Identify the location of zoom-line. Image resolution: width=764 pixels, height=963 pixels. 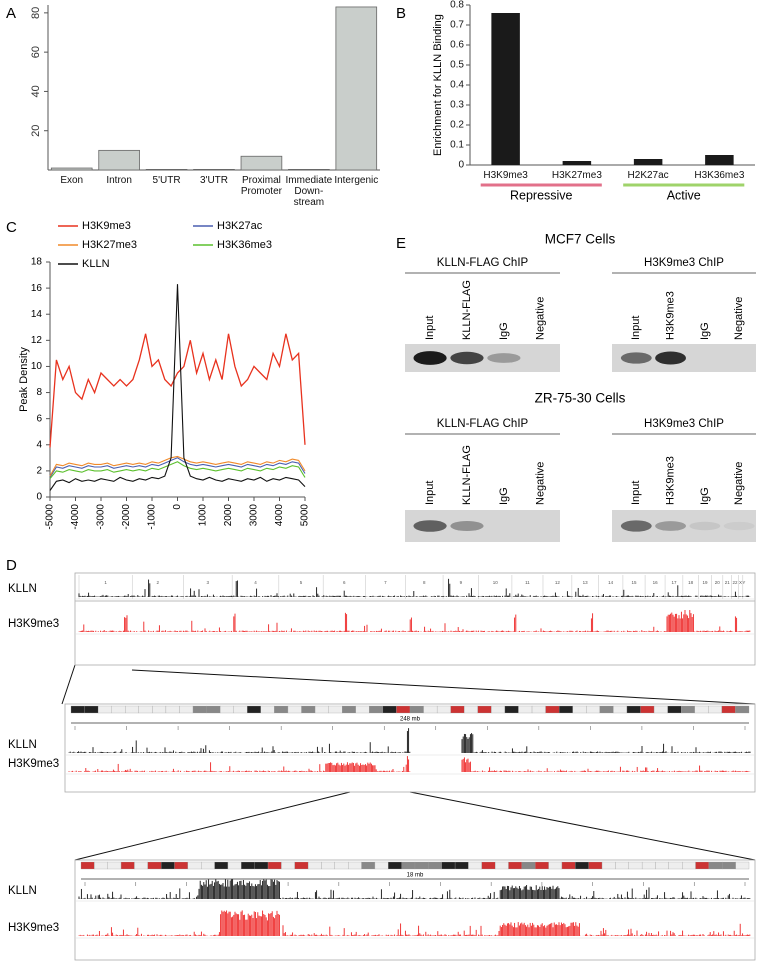
(582, 826).